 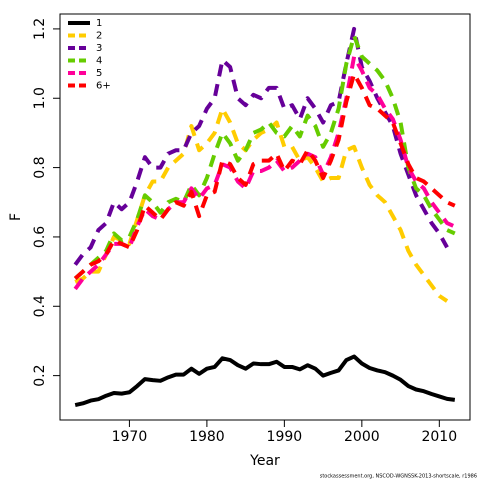 What do you see at coordinates (265, 381) in the screenshot?
I see `series-line` at bounding box center [265, 381].